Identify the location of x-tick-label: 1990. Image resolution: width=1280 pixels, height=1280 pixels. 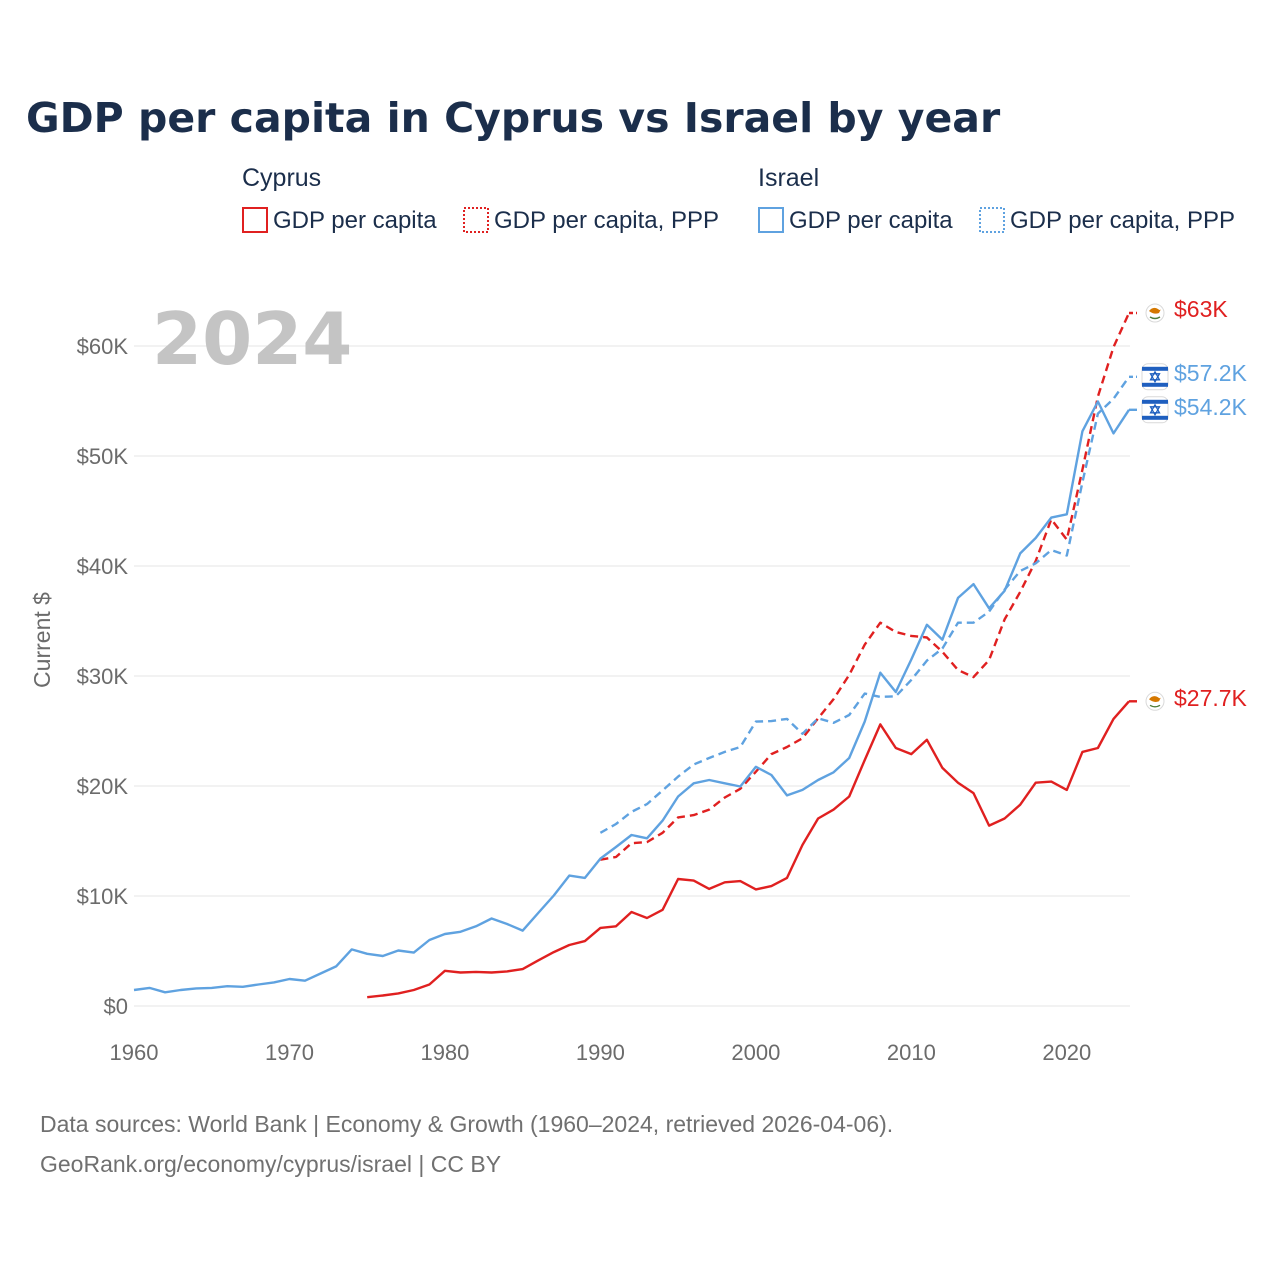
(600, 1052).